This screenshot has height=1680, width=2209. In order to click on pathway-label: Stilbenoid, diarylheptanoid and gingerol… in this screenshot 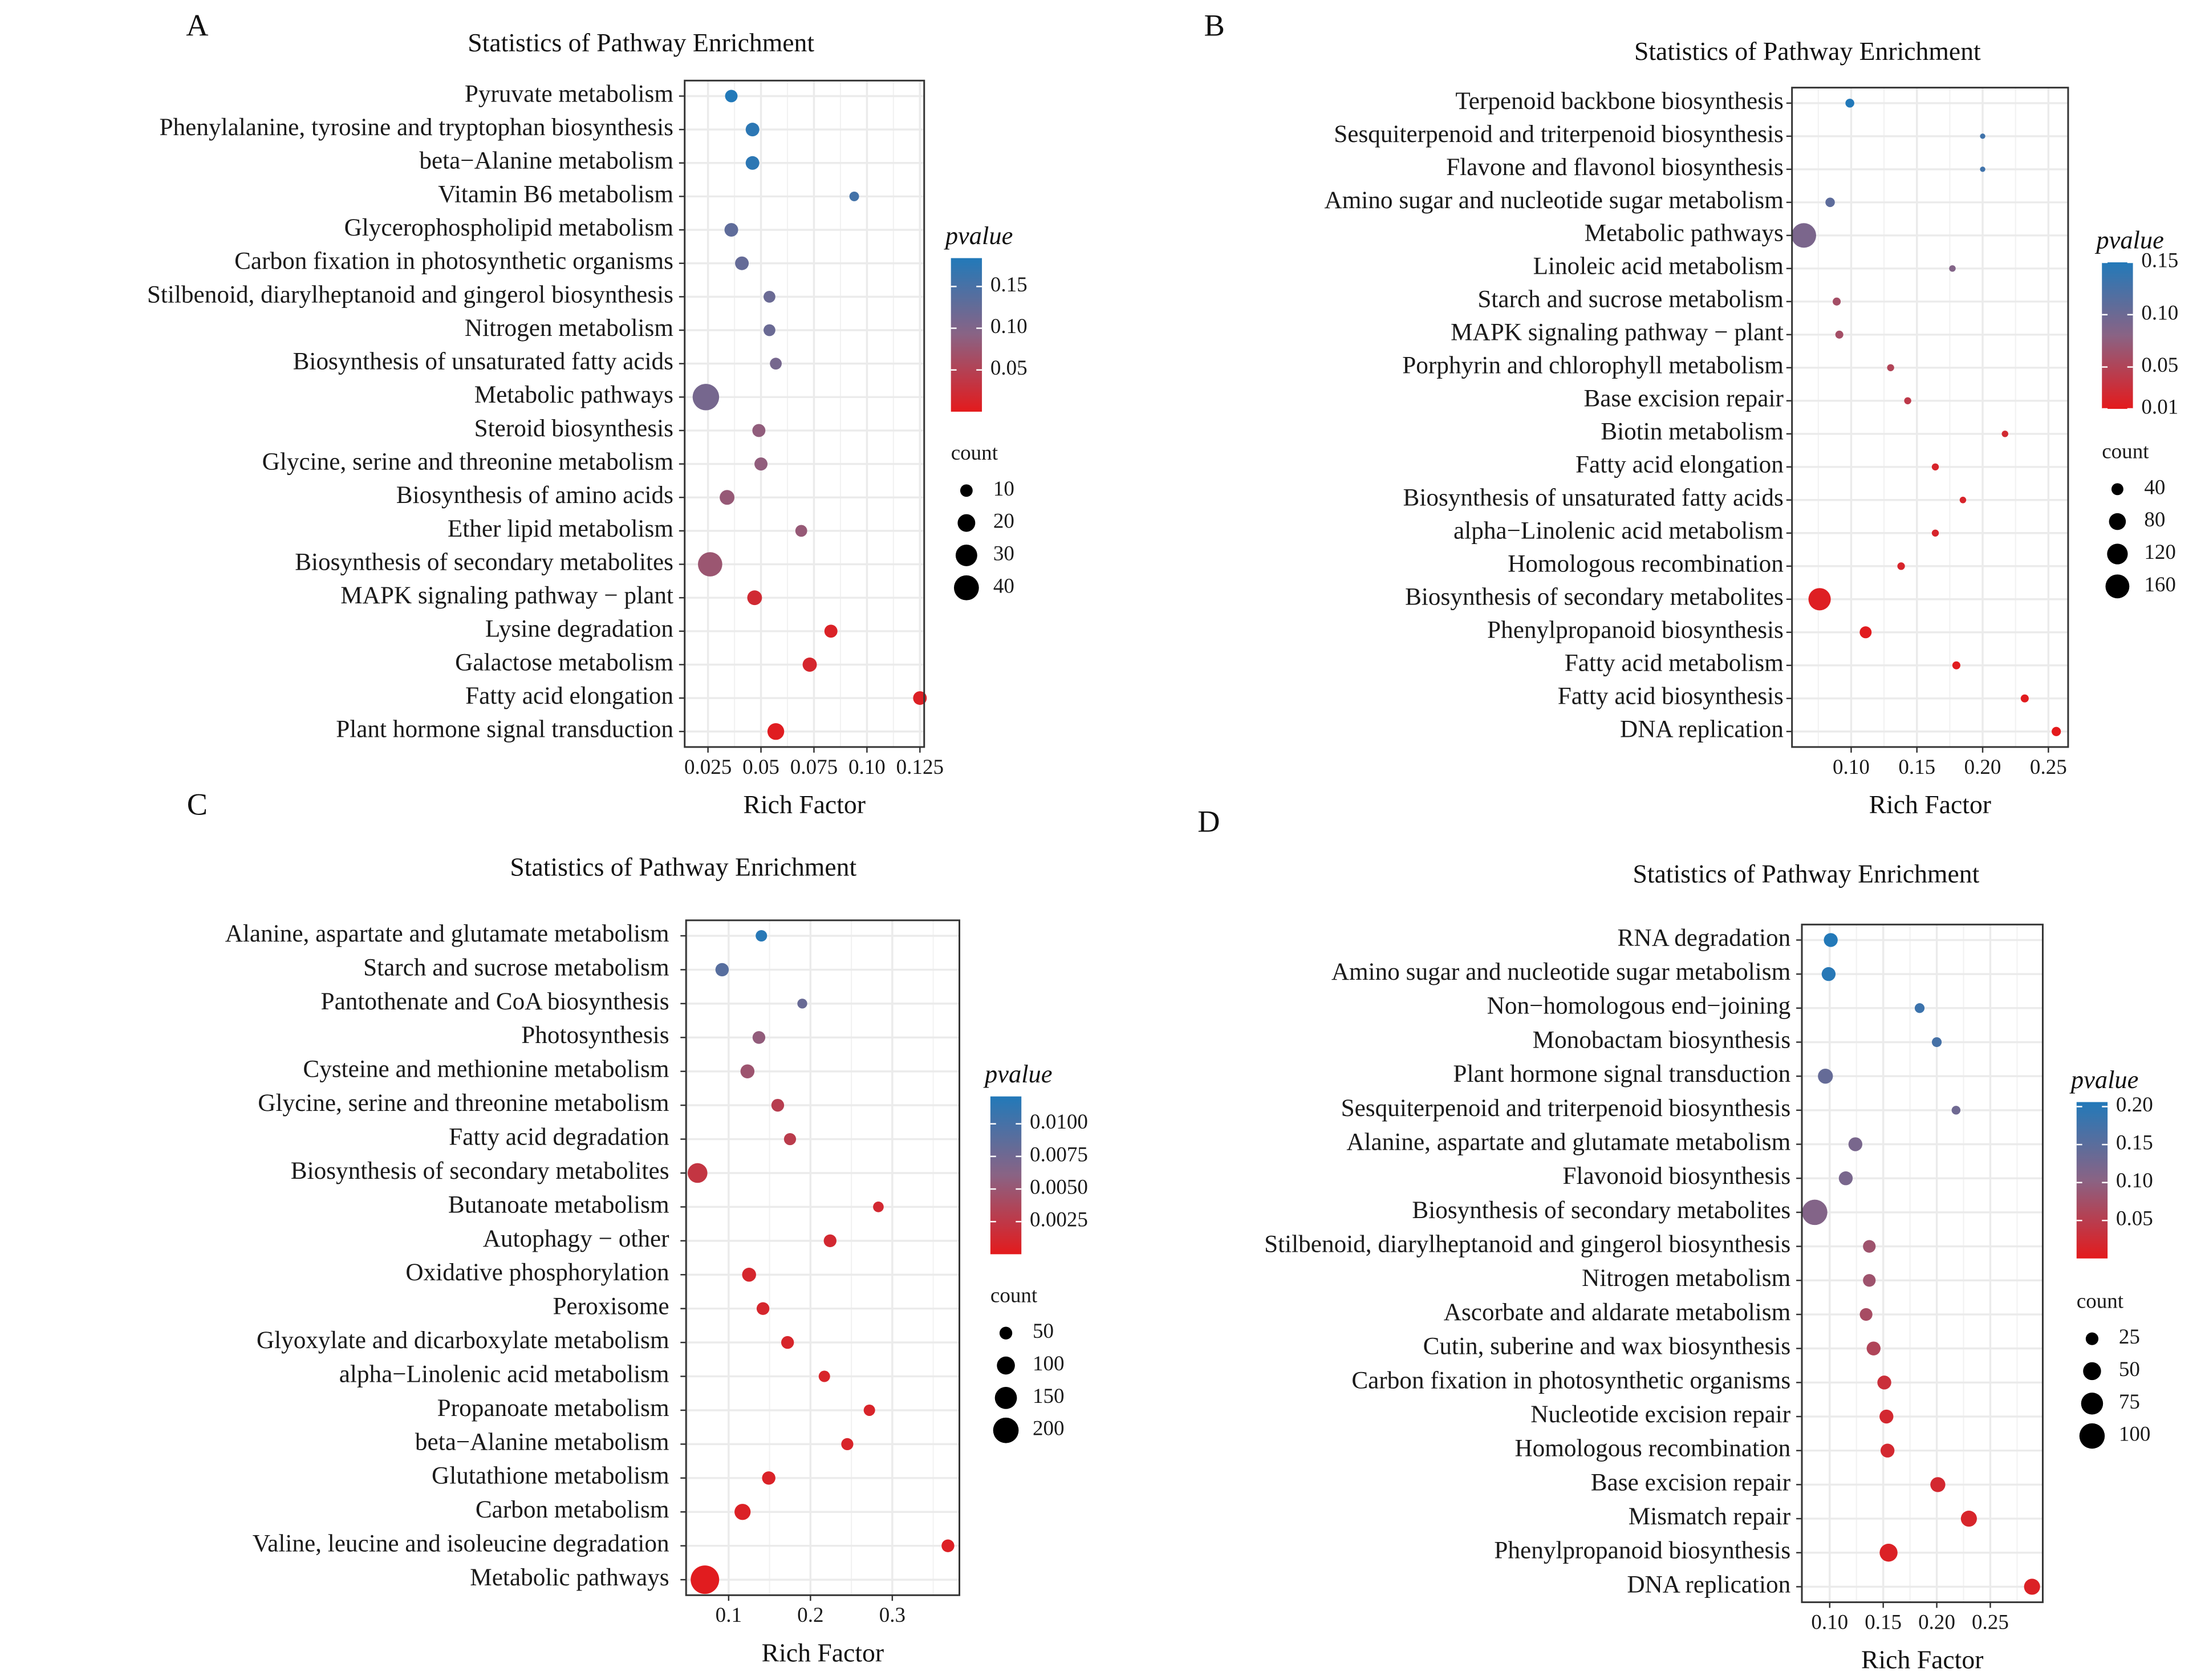, I will do `click(1527, 1244)`.